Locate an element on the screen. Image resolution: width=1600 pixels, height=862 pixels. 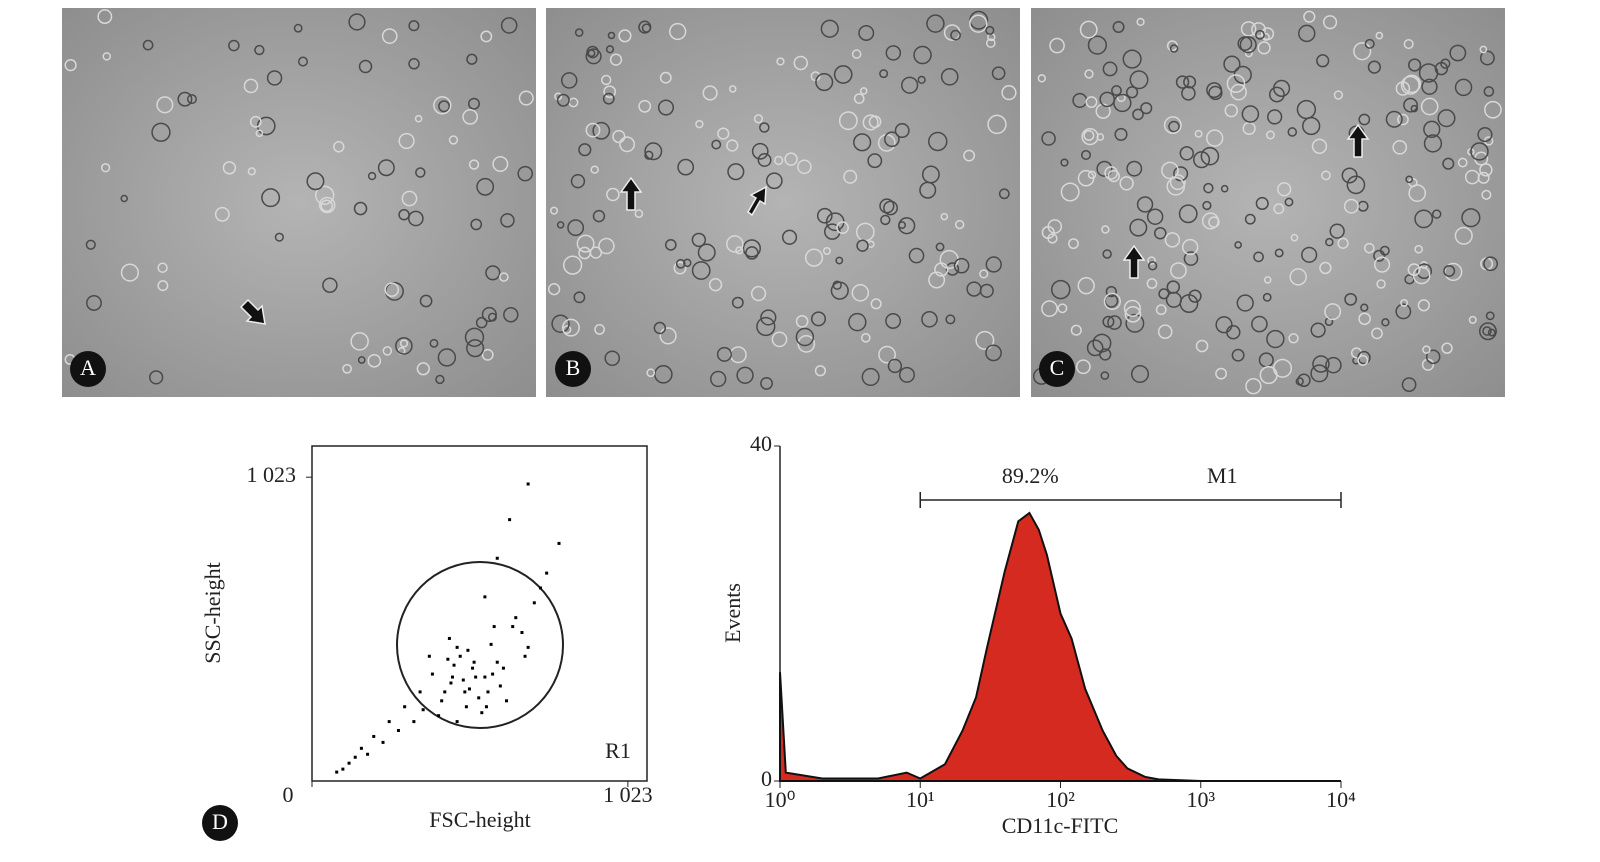
arrow is located at coordinates (757, 201).